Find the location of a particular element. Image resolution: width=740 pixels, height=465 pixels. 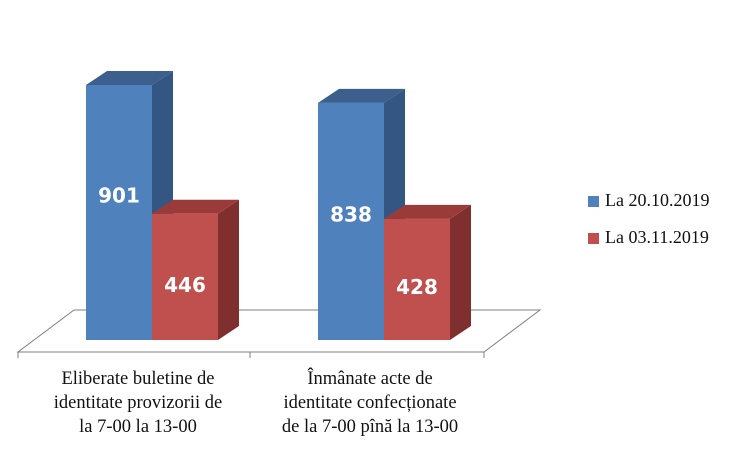

data-label: 838 is located at coordinates (351, 214).